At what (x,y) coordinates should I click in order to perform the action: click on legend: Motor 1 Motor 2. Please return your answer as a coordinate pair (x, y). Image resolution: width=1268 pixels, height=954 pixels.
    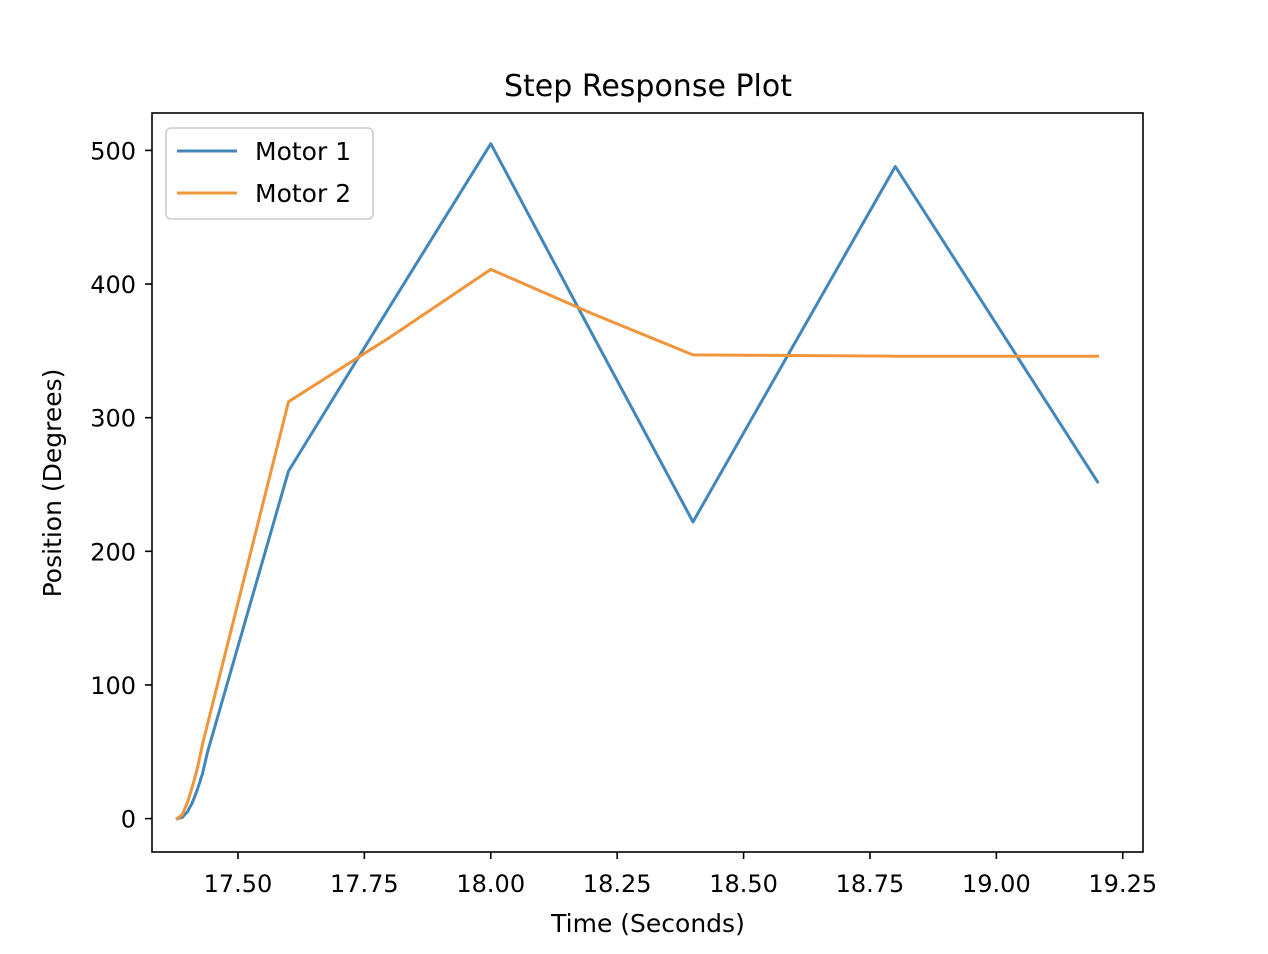
    Looking at the image, I should click on (269, 173).